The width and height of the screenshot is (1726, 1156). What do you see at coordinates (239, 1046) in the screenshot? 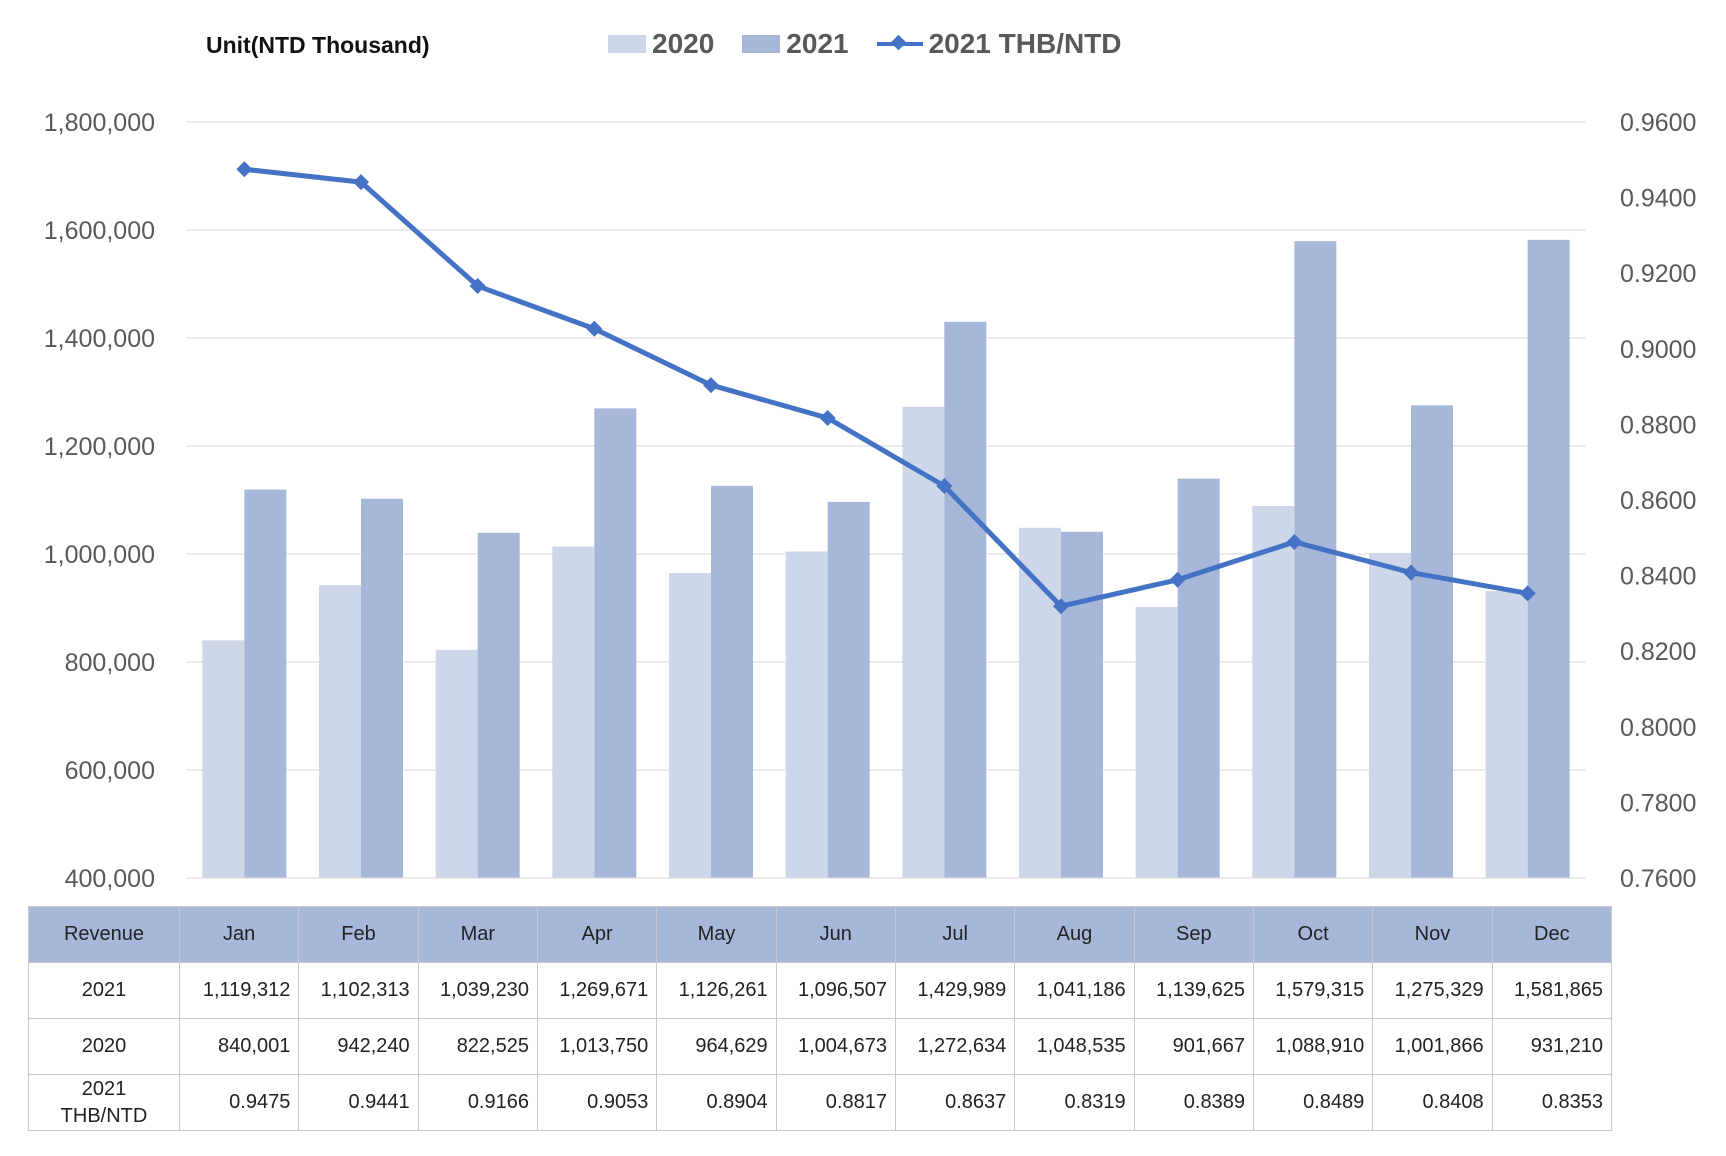
I see `table-cell: 840,001` at bounding box center [239, 1046].